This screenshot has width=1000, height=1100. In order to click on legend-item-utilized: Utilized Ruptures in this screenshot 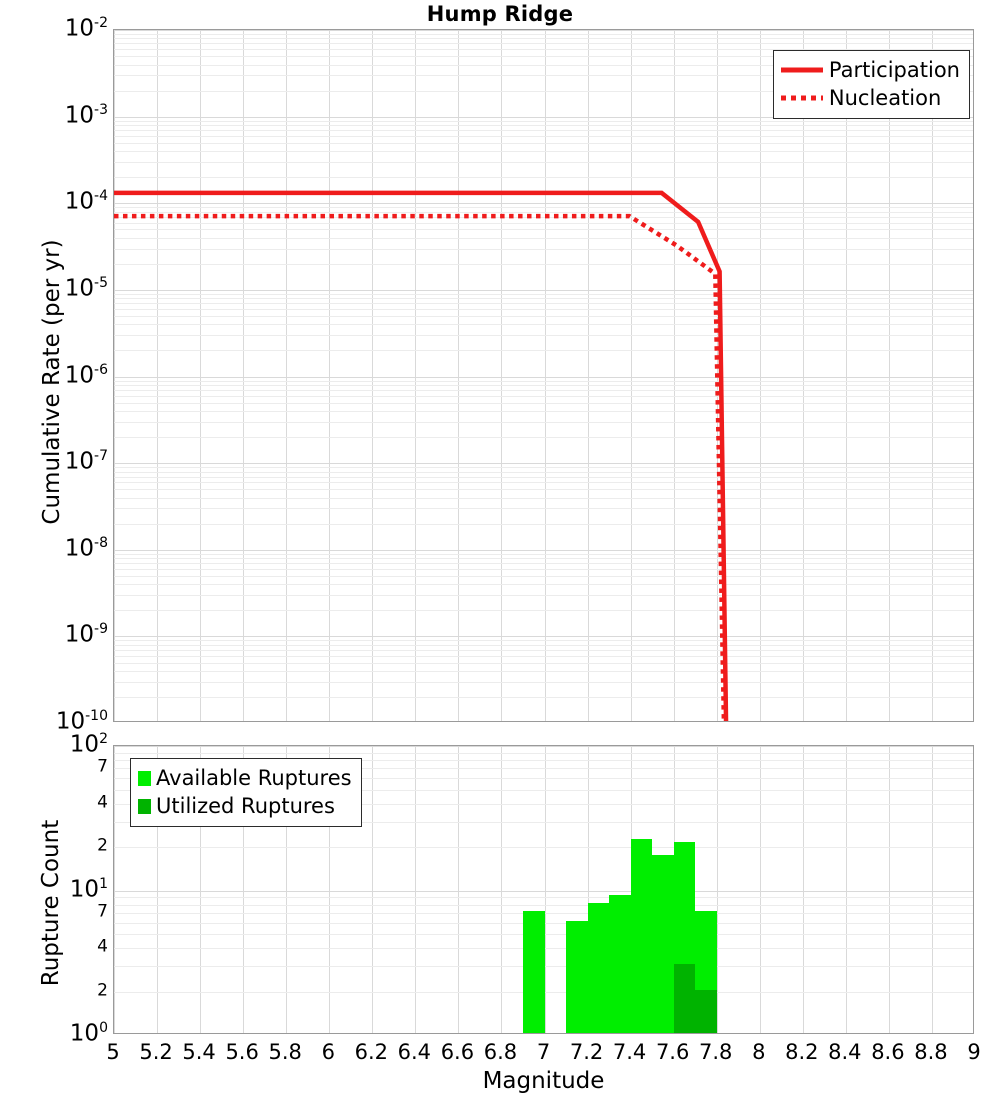, I will do `click(245, 806)`.